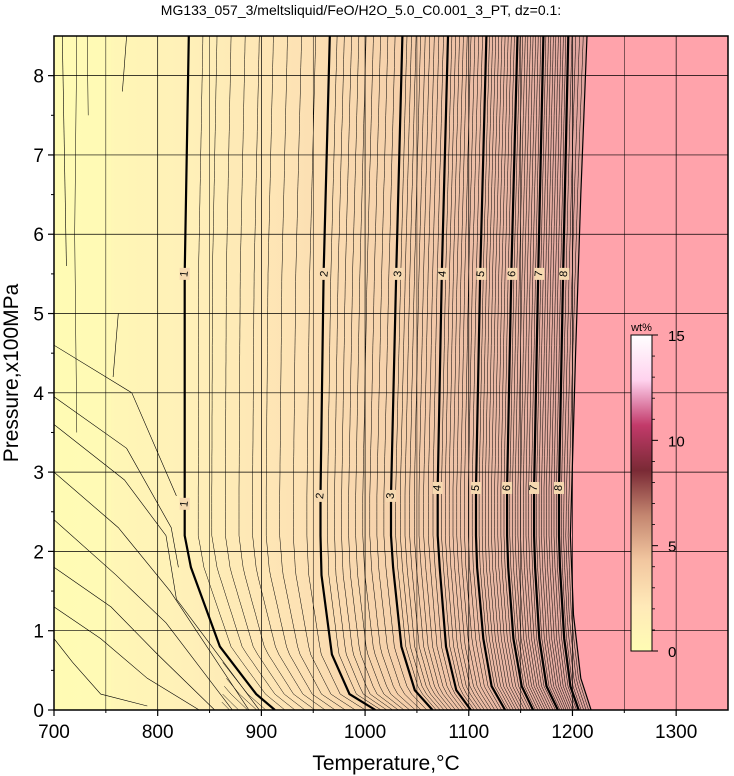 The image size is (734, 776). Describe the element at coordinates (672, 547) in the screenshot. I see `colorbar-tick-label: 5` at that location.